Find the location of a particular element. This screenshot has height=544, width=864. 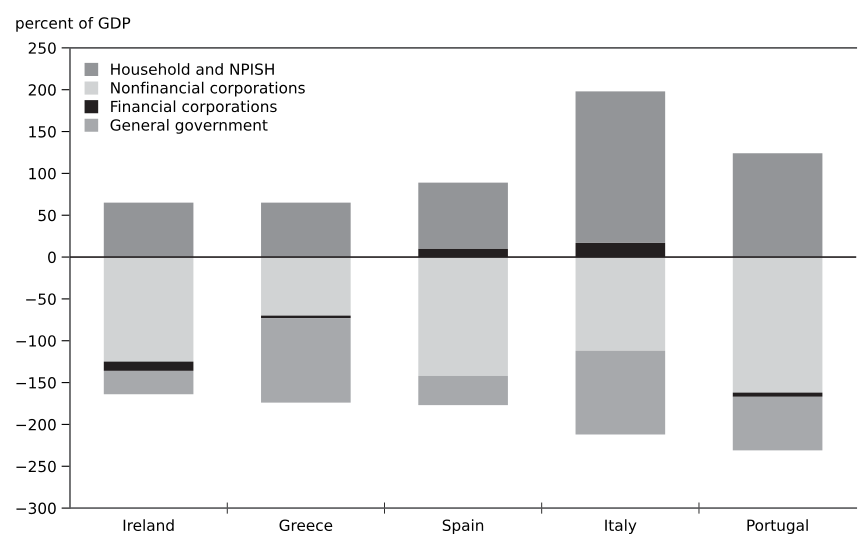

x-tick-label: Spain is located at coordinates (463, 526).